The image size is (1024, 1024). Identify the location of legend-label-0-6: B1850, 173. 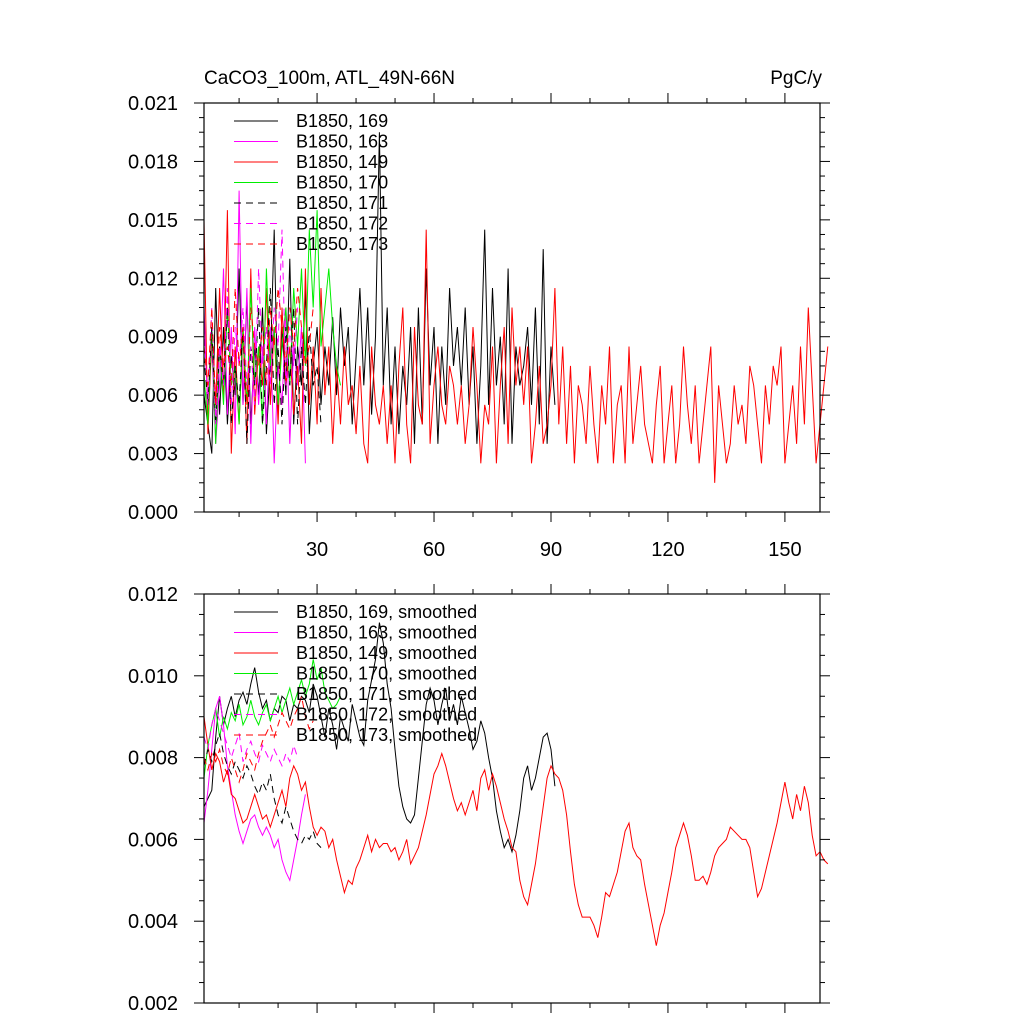
(342, 244).